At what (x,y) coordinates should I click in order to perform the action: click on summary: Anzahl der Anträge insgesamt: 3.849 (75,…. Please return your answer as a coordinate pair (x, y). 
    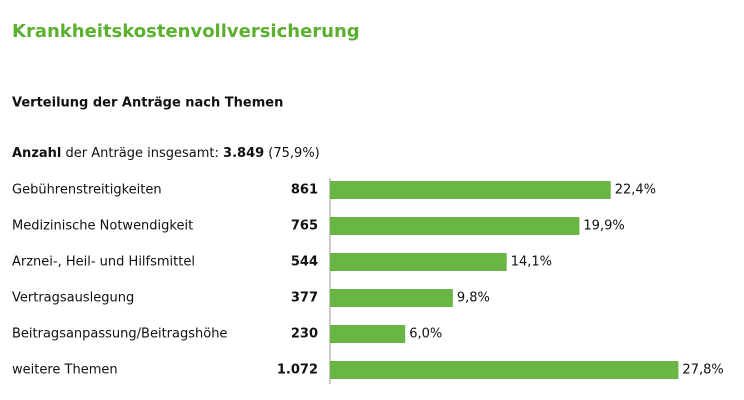
    Looking at the image, I should click on (166, 153).